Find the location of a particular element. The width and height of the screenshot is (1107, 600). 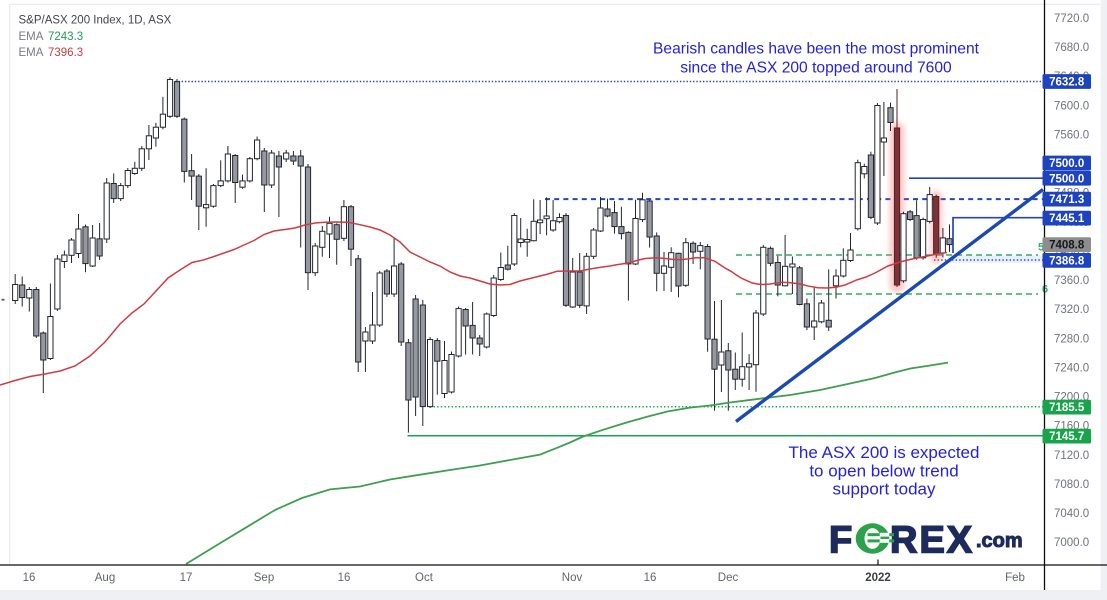

svg-text: 7680.0 is located at coordinates (1071, 48).